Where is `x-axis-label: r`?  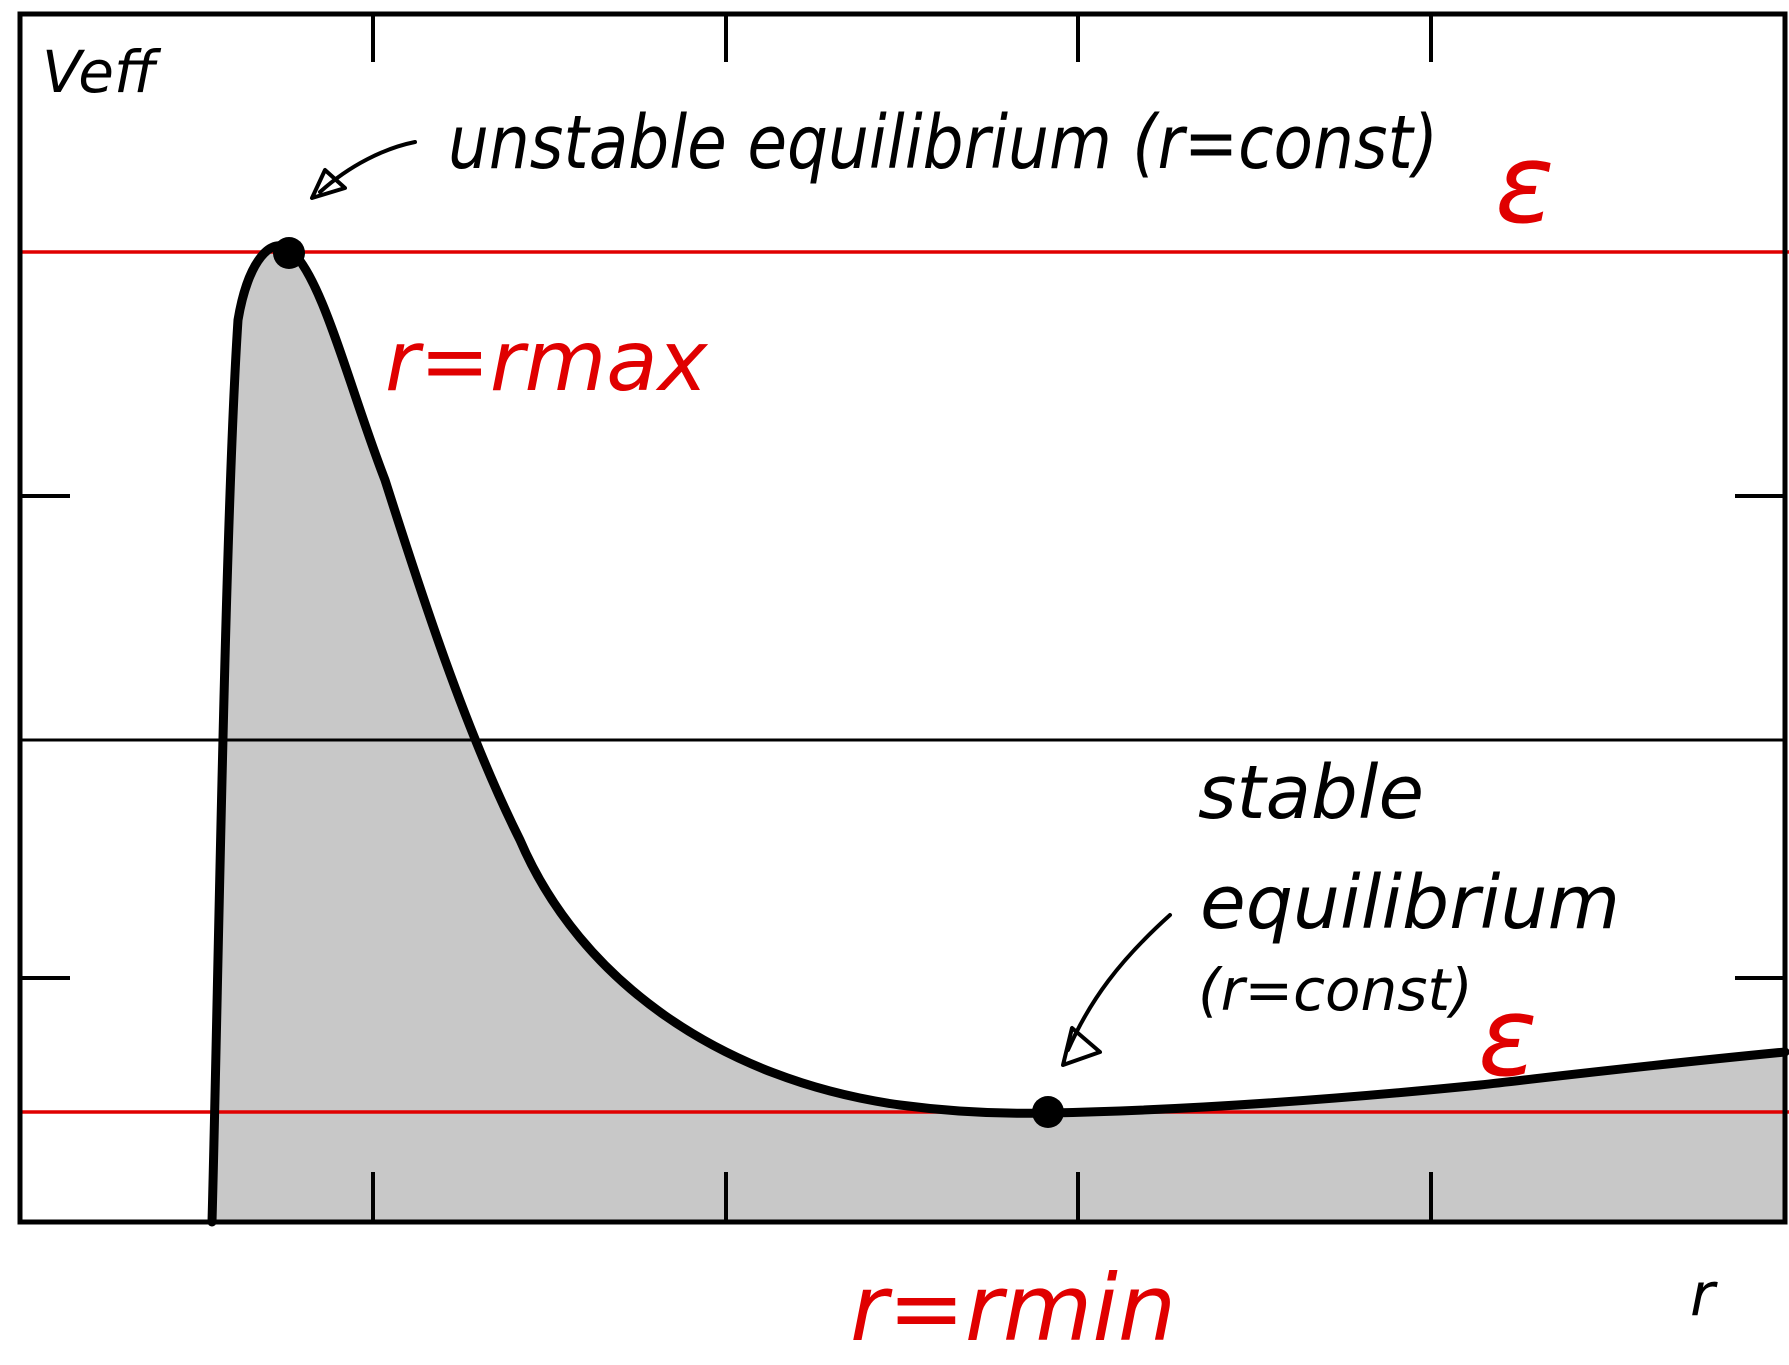 x-axis-label: r is located at coordinates (1704, 1295).